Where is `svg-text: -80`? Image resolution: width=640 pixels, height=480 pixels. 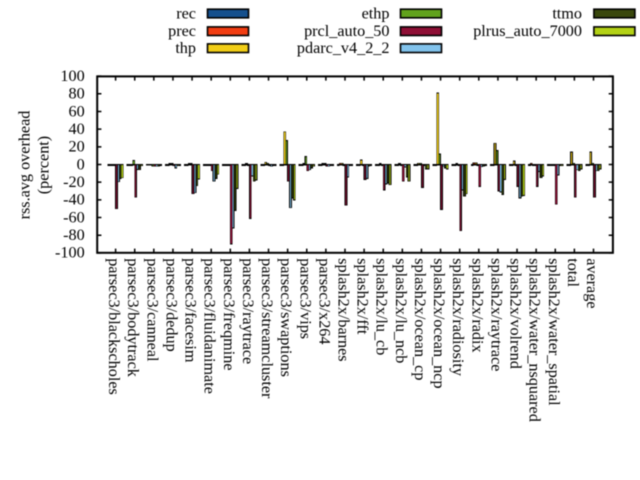 svg-text: -80 is located at coordinates (74, 235).